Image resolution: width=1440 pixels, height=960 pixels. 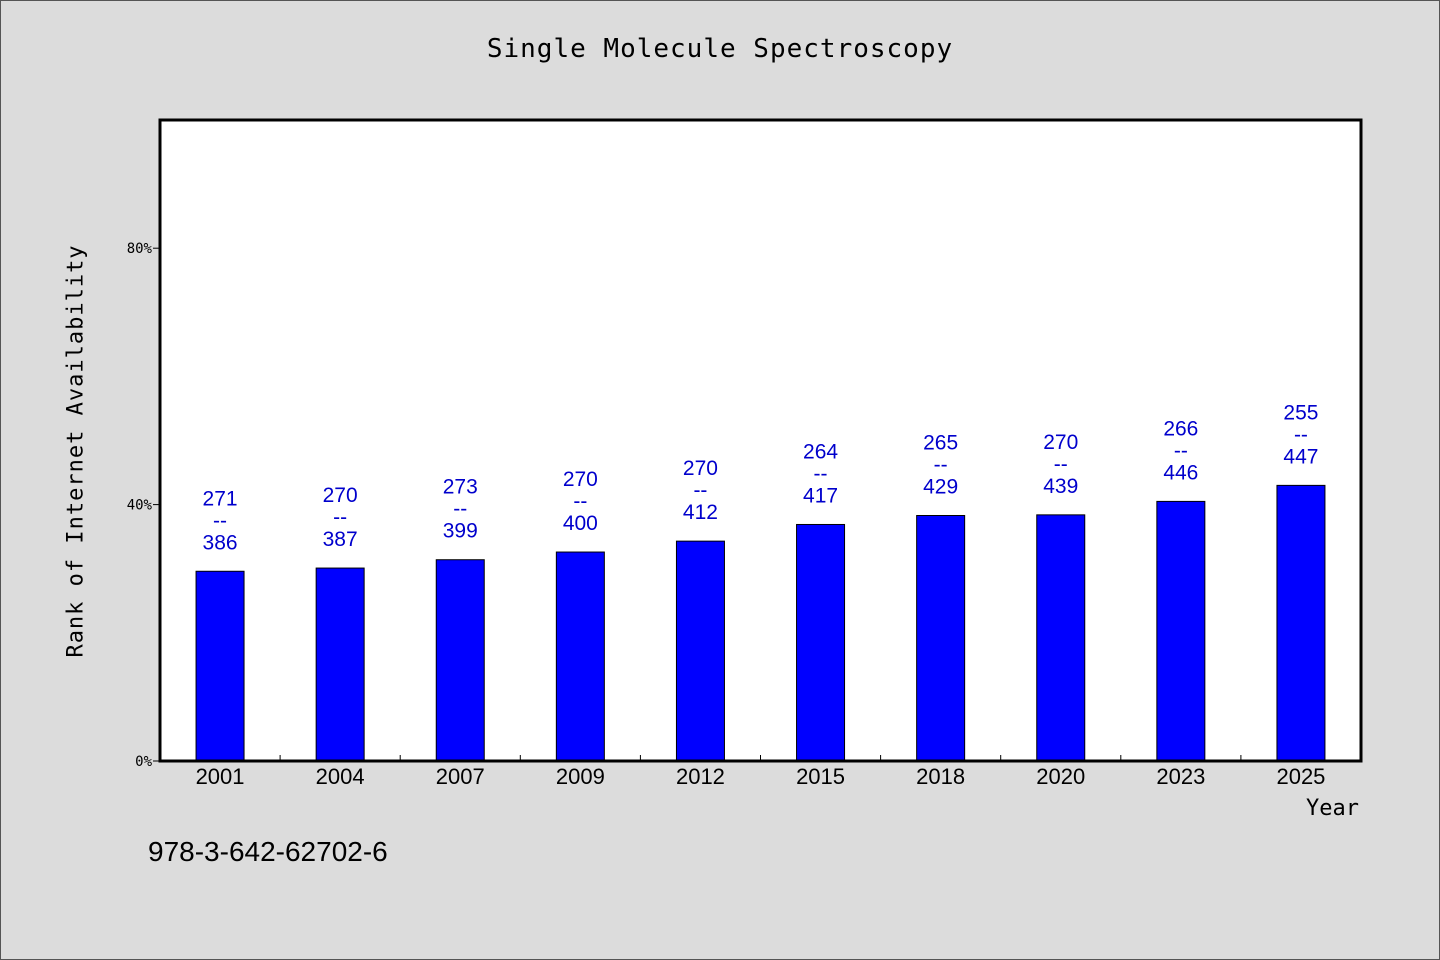 What do you see at coordinates (580, 523) in the screenshot?
I see `bar-data-label: 400` at bounding box center [580, 523].